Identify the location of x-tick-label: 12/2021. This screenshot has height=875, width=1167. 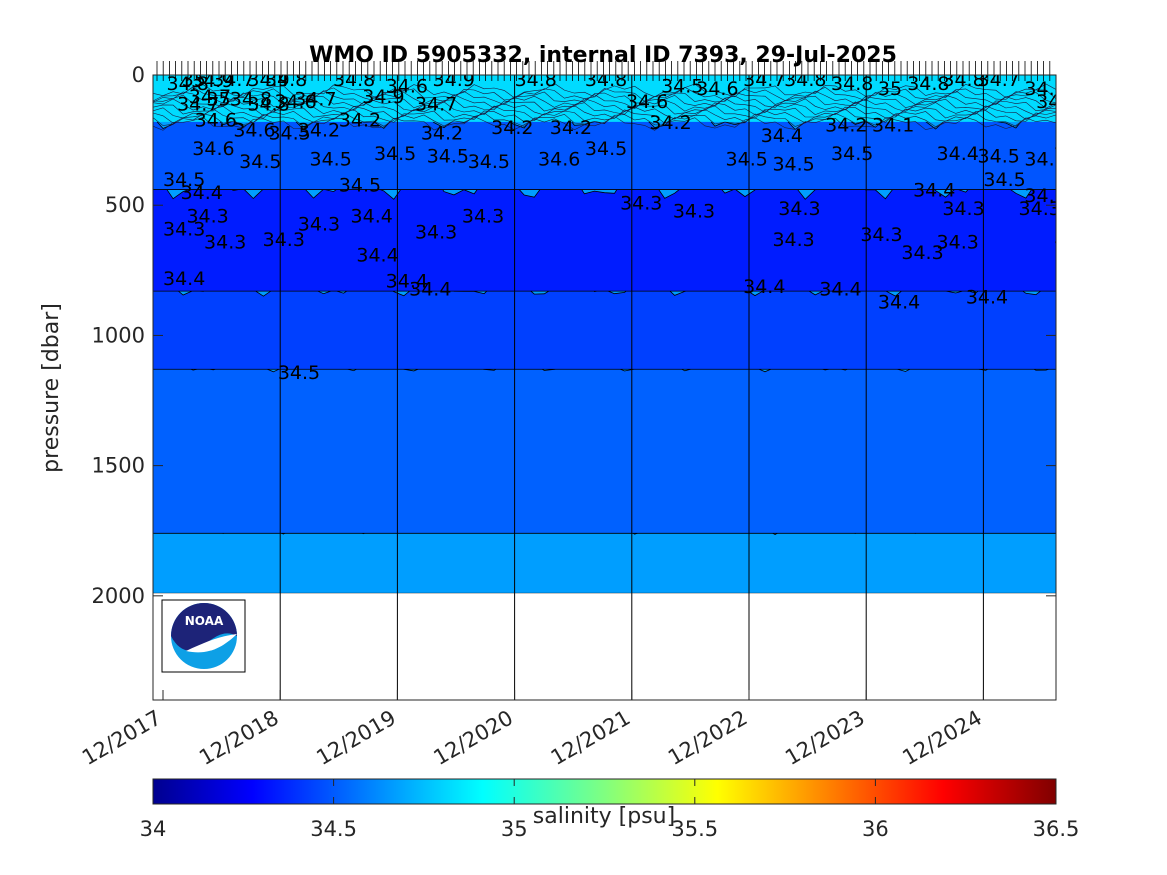
(591, 738).